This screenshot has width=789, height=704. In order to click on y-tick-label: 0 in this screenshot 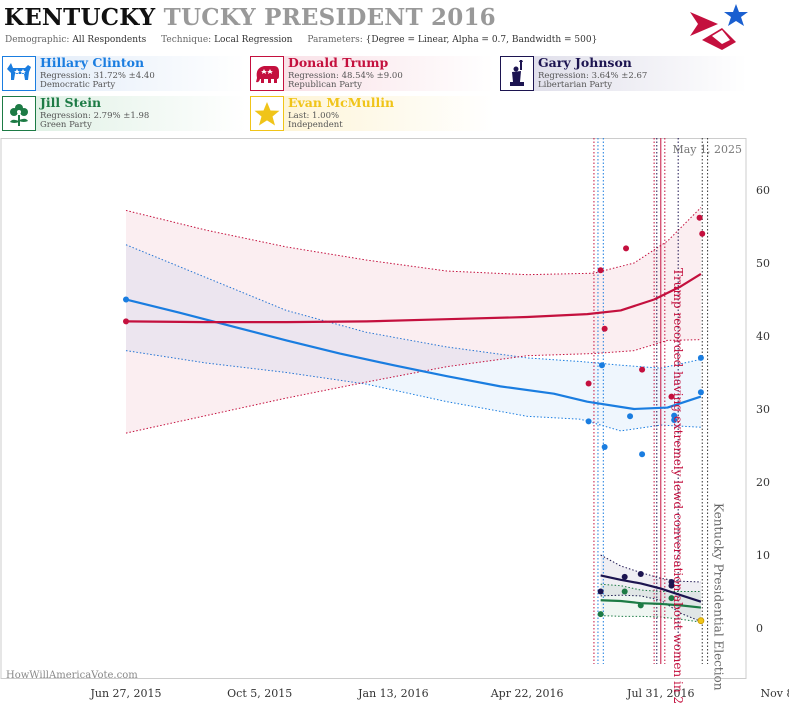, I will do `click(759, 628)`.